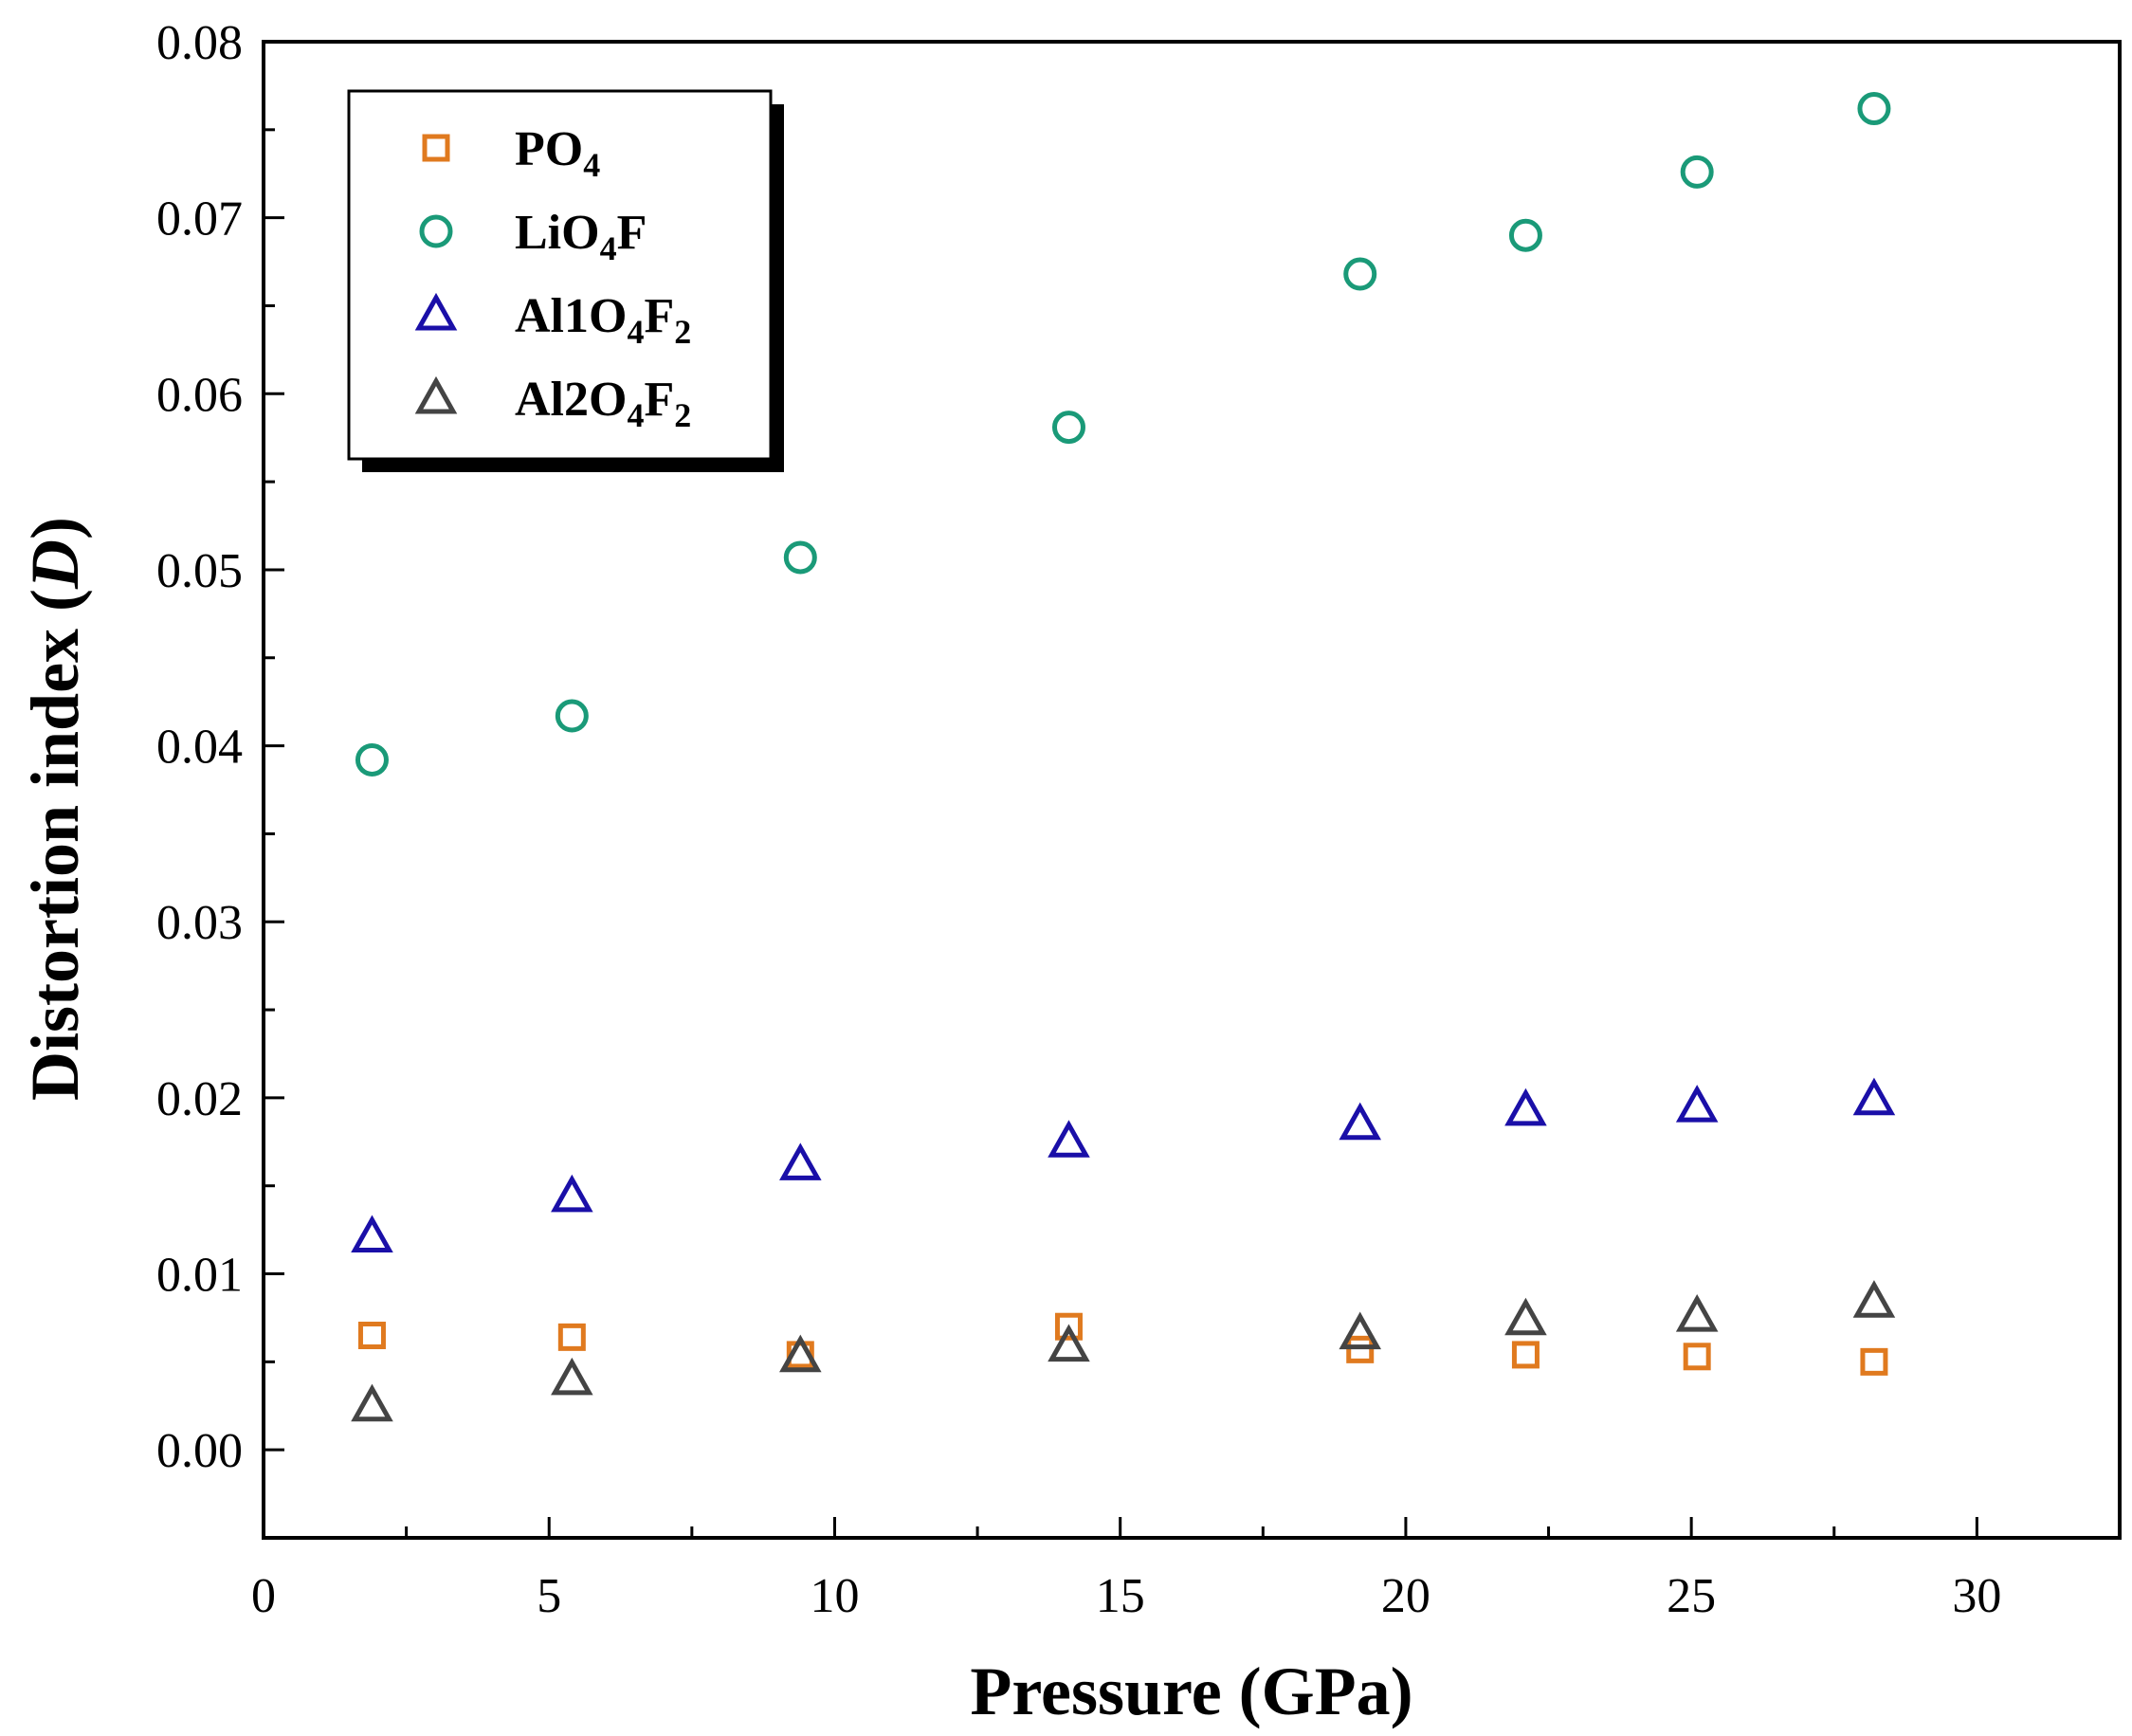 The image size is (2132, 1736). I want to click on legend-entry-Al2O4F2: Al2O4F2, so click(552, 403).